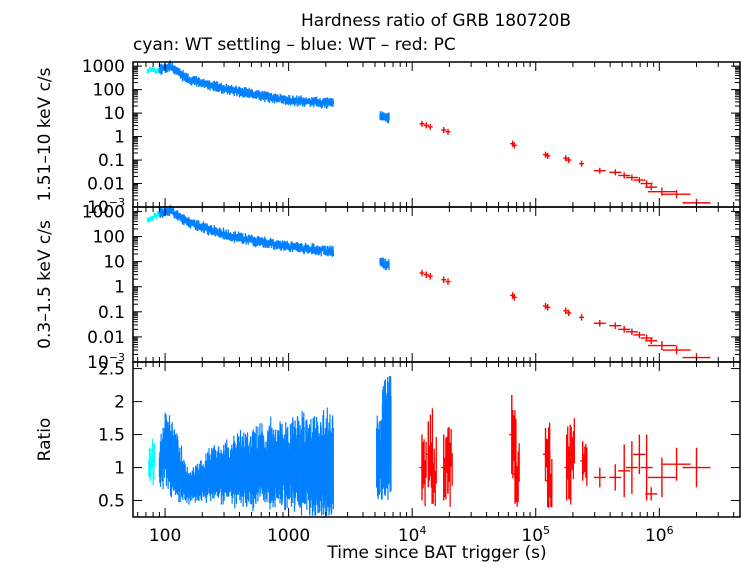 The width and height of the screenshot is (742, 570). Describe the element at coordinates (109, 238) in the screenshot. I see `y-tick-label-soft: 100` at that location.